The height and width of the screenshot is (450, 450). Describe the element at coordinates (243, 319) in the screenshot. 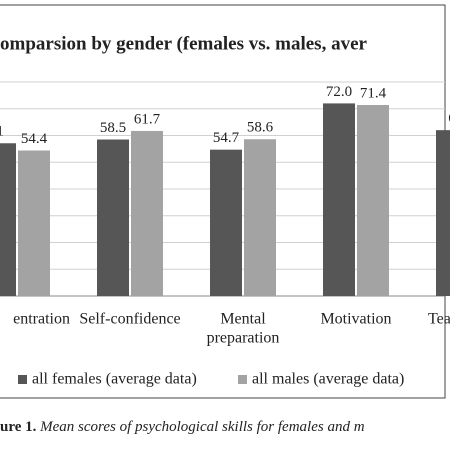

I see `x-tick-label: Mental` at that location.